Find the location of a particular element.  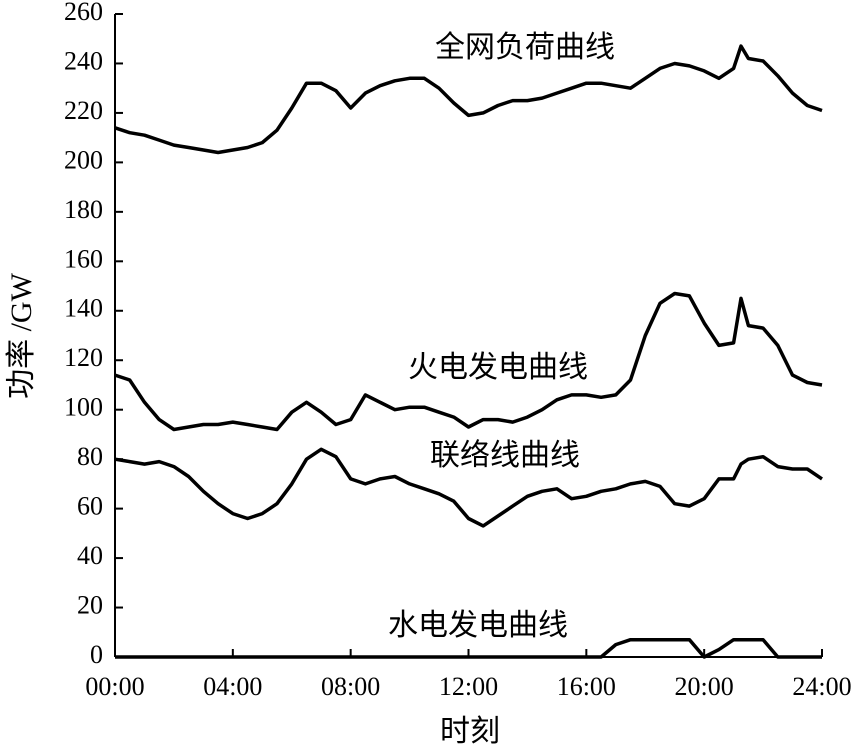

x-tick-label: 20:00 is located at coordinates (704, 686).